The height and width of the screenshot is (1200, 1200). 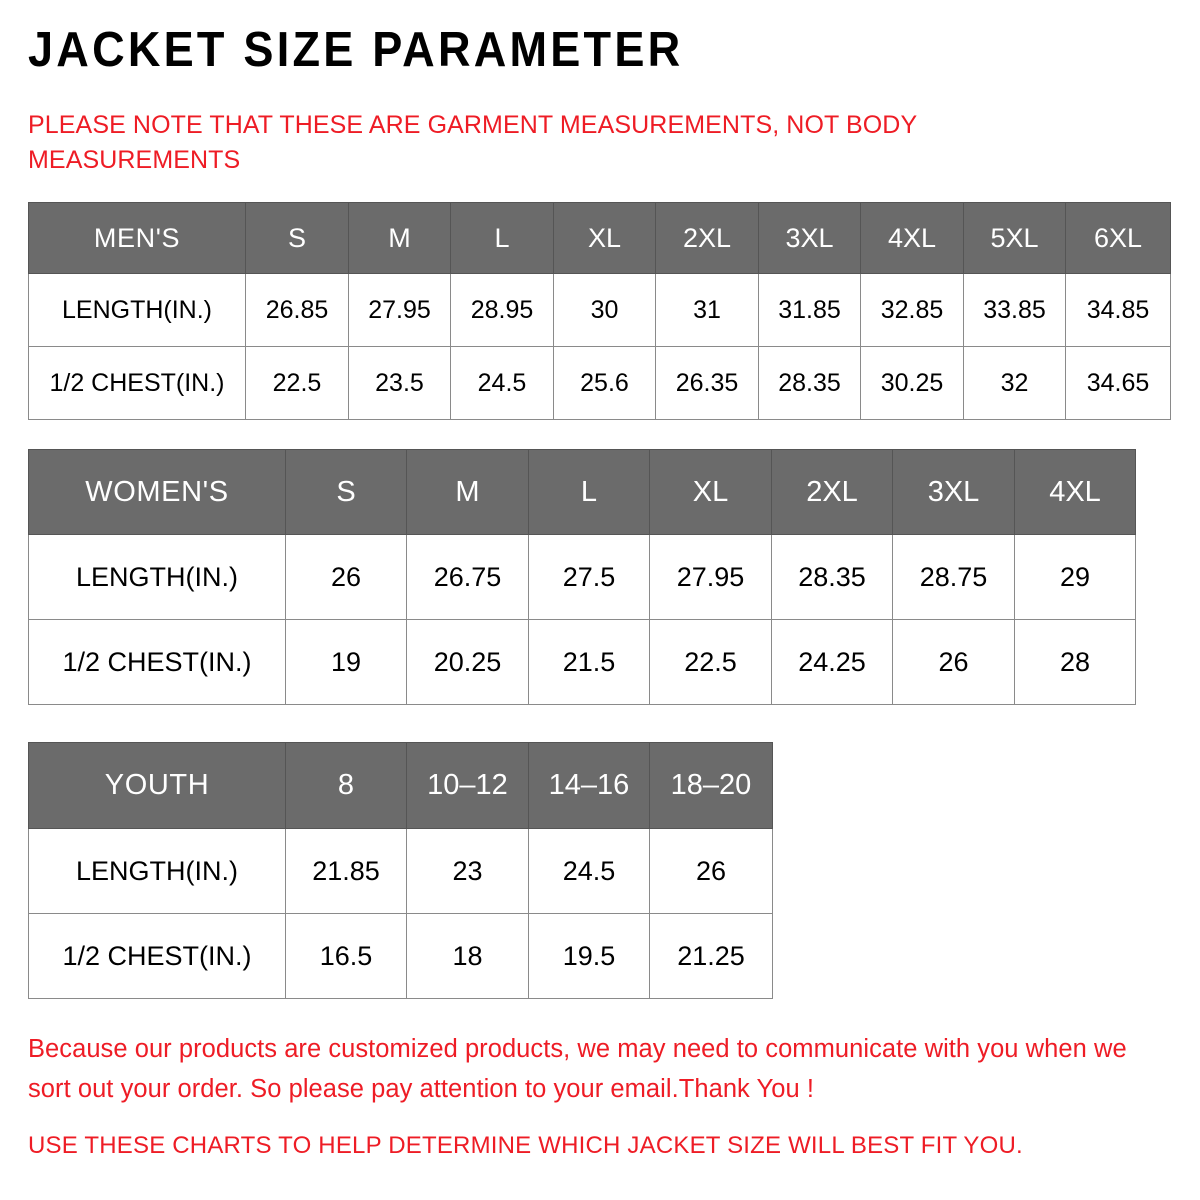 What do you see at coordinates (157, 785) in the screenshot?
I see `youth-table-title: YOUTH` at bounding box center [157, 785].